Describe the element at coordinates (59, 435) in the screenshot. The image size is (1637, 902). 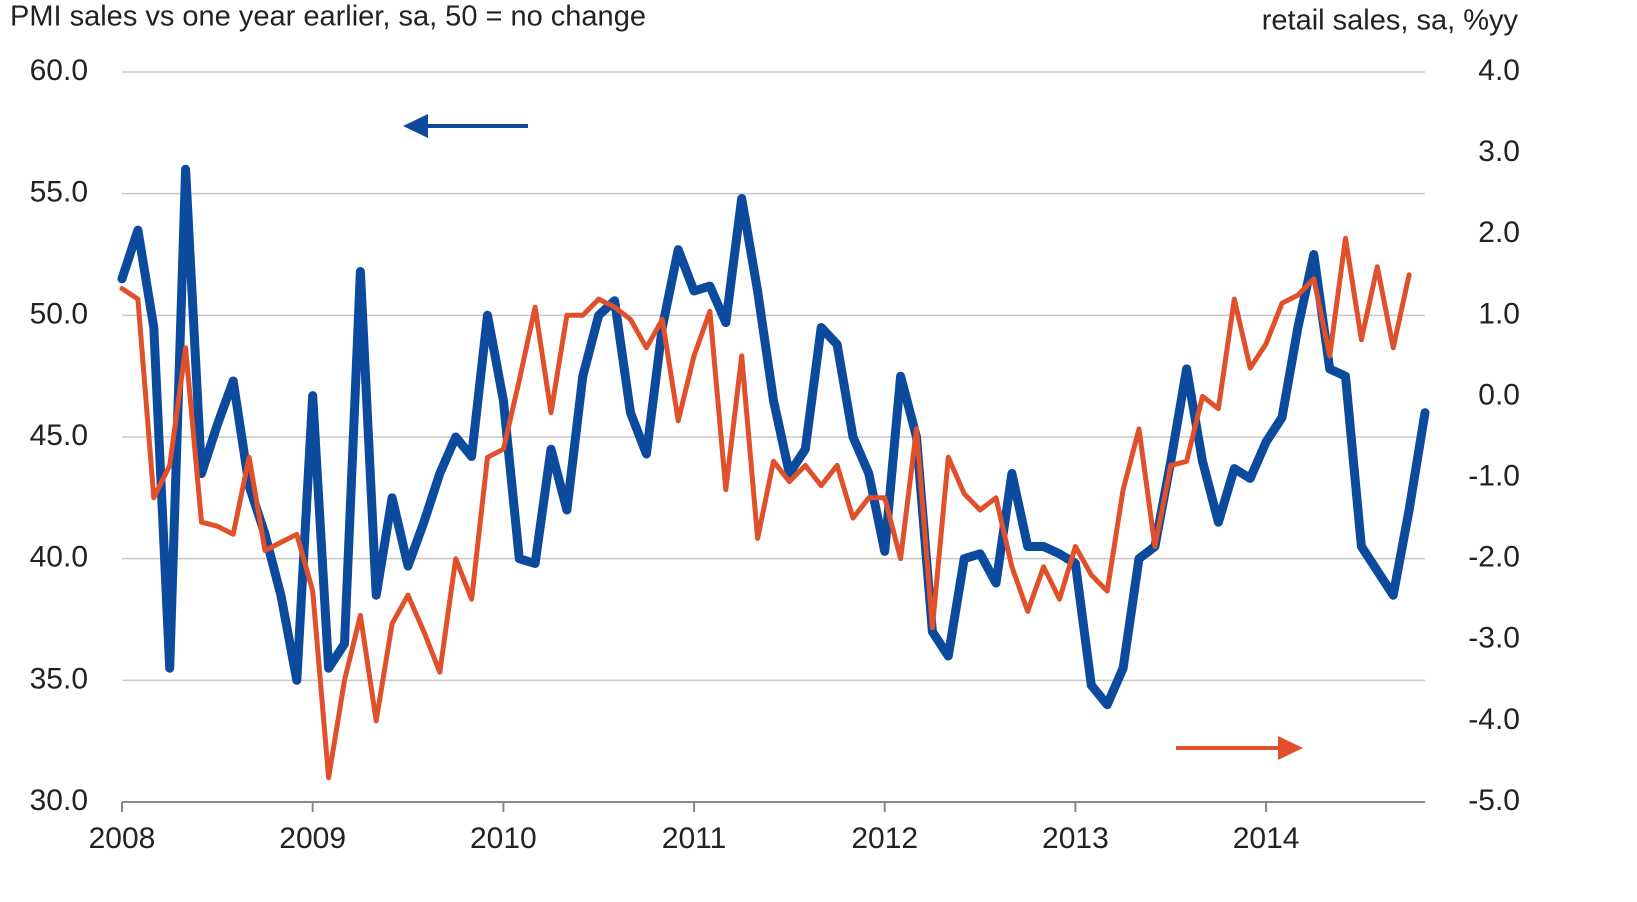
I see `y-tick-label: 45.0` at that location.